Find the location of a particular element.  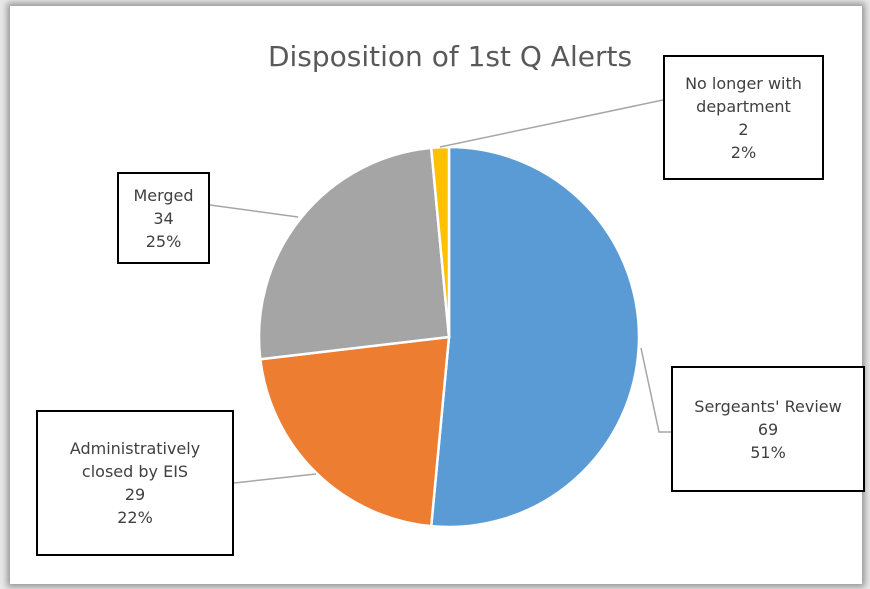

label-value: 69 is located at coordinates (768, 429).